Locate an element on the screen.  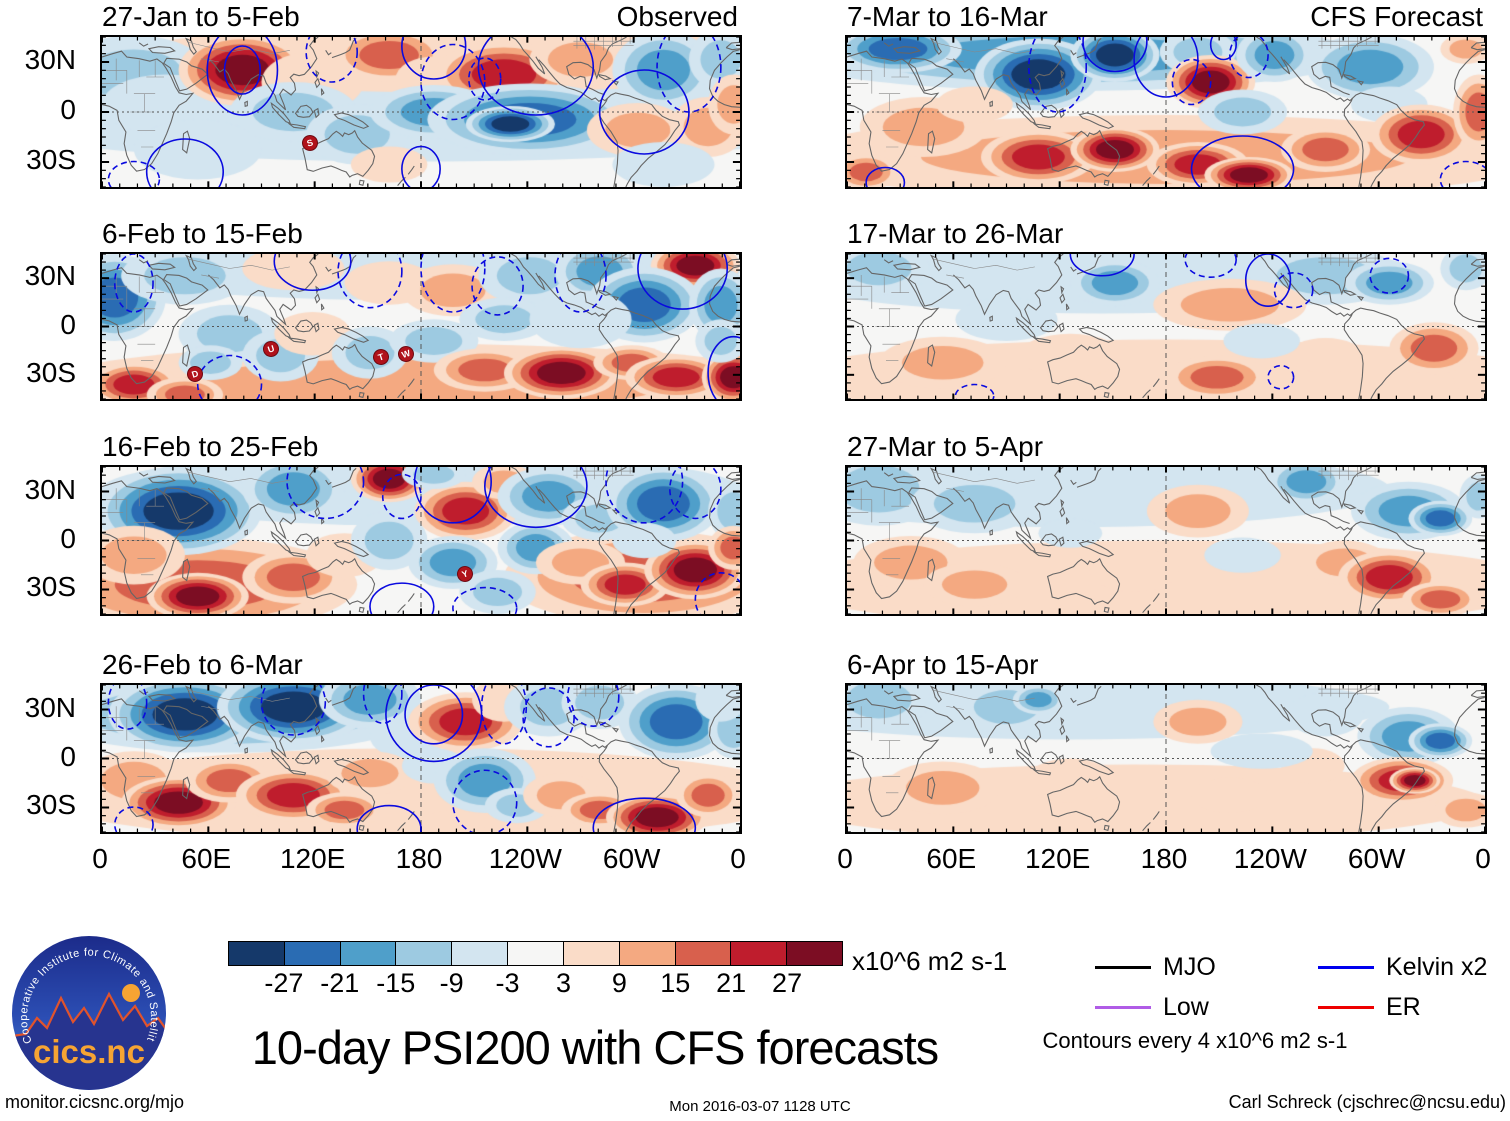
map-panel: 27-Jan to 5-Feb Observed S is located at coordinates (421, 95).